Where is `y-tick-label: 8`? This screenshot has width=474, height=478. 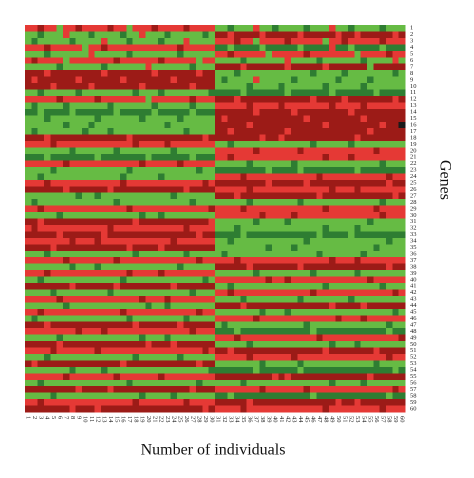
y-tick-label: 8 is located at coordinates (411, 73).